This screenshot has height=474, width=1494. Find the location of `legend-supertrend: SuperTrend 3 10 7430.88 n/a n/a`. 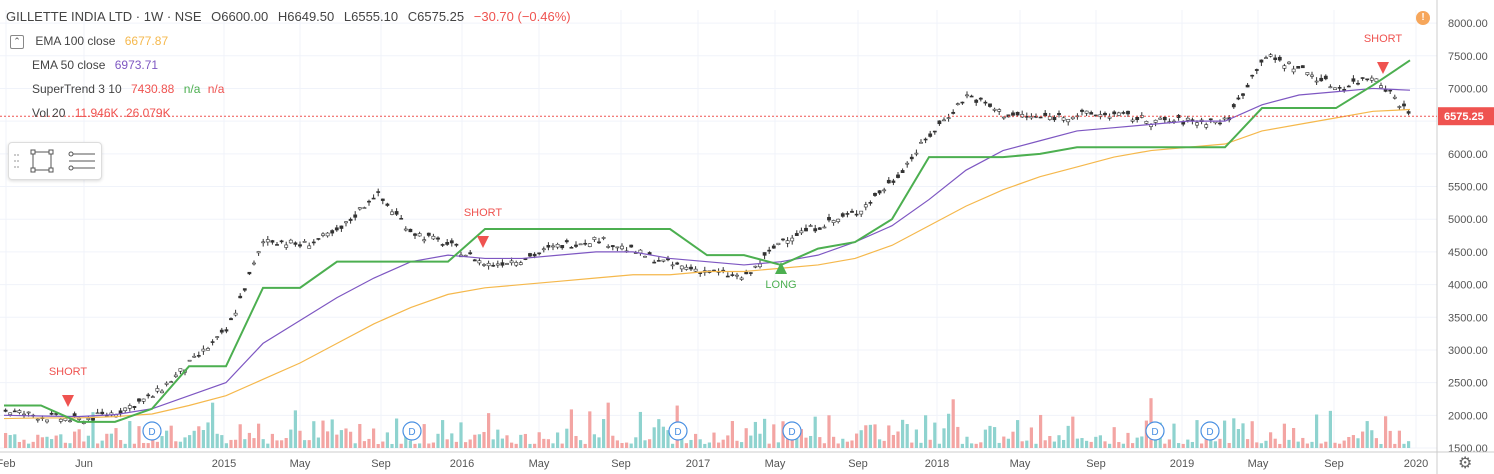

legend-supertrend: SuperTrend 3 10 7430.88 n/a n/a is located at coordinates (128, 89).